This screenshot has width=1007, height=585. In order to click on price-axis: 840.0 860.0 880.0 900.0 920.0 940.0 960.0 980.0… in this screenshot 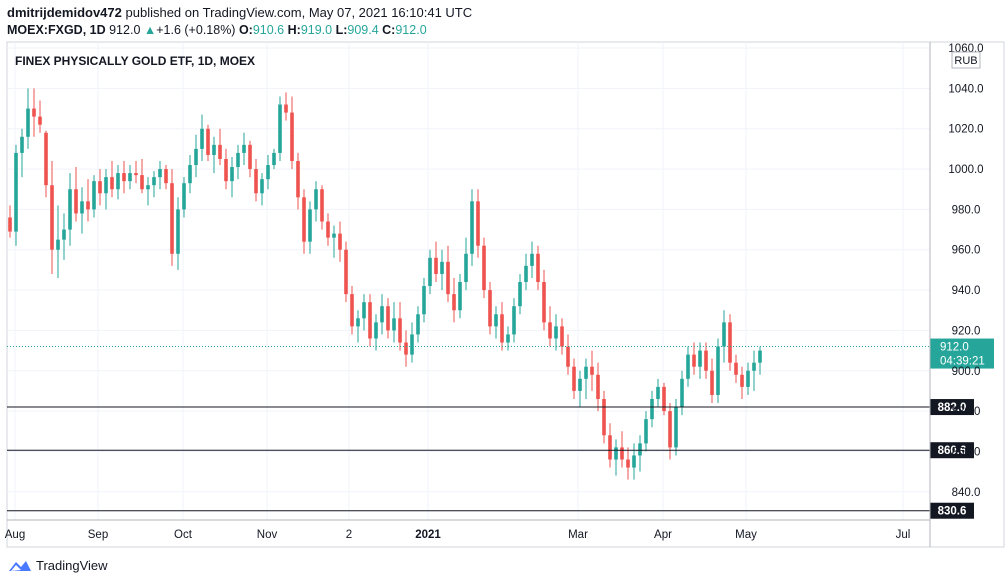, I will do `click(965, 271)`.